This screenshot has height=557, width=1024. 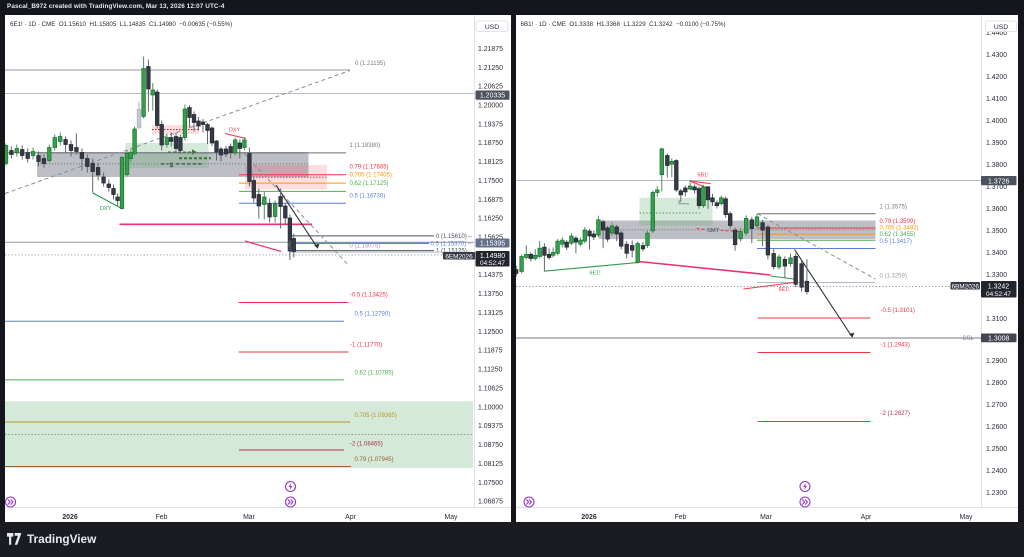 I want to click on svg-text: -2 (1.2627), so click(x=894, y=414).